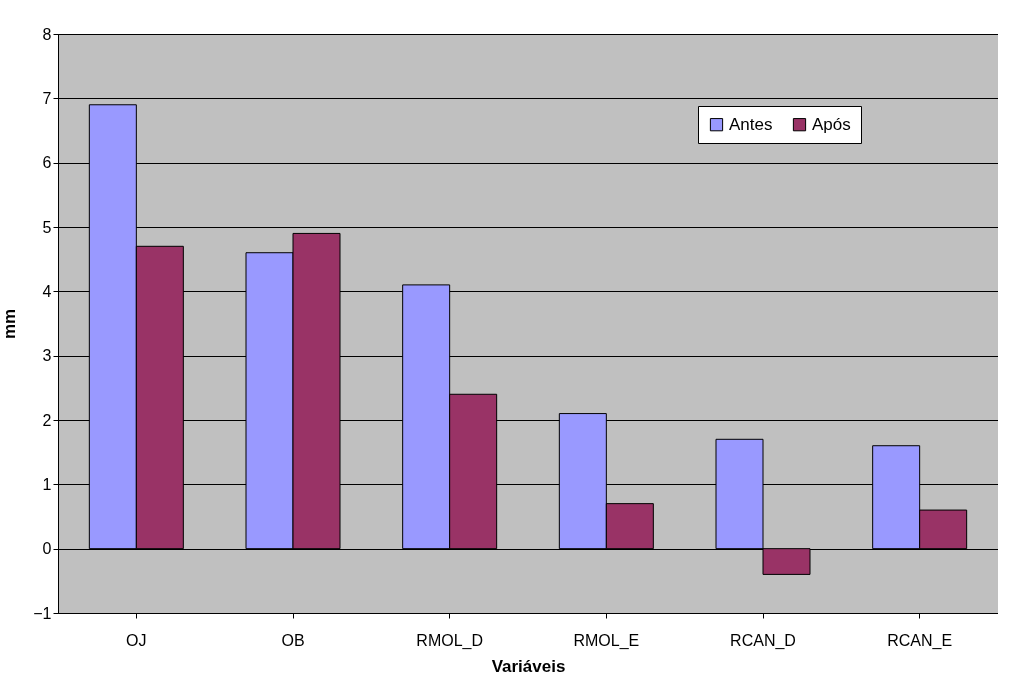 The height and width of the screenshot is (691, 1026). I want to click on y-axis-title: mm, so click(10, 324).